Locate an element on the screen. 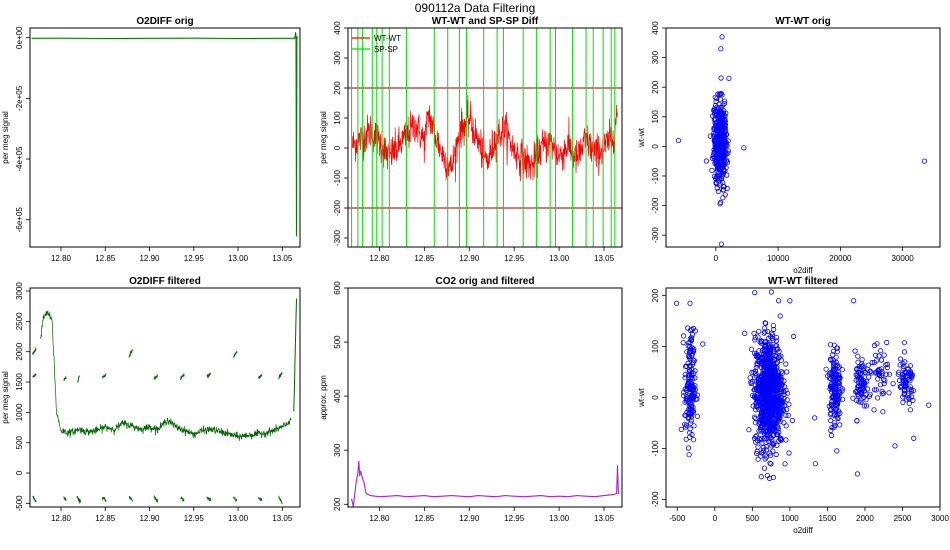 This screenshot has width=950, height=550. series-line-wt-wt is located at coordinates (485, 139).